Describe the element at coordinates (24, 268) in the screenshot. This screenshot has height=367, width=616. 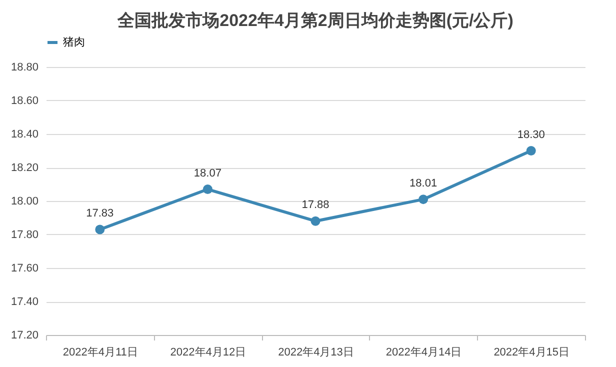
I see `y-tick-label: 17.60` at that location.